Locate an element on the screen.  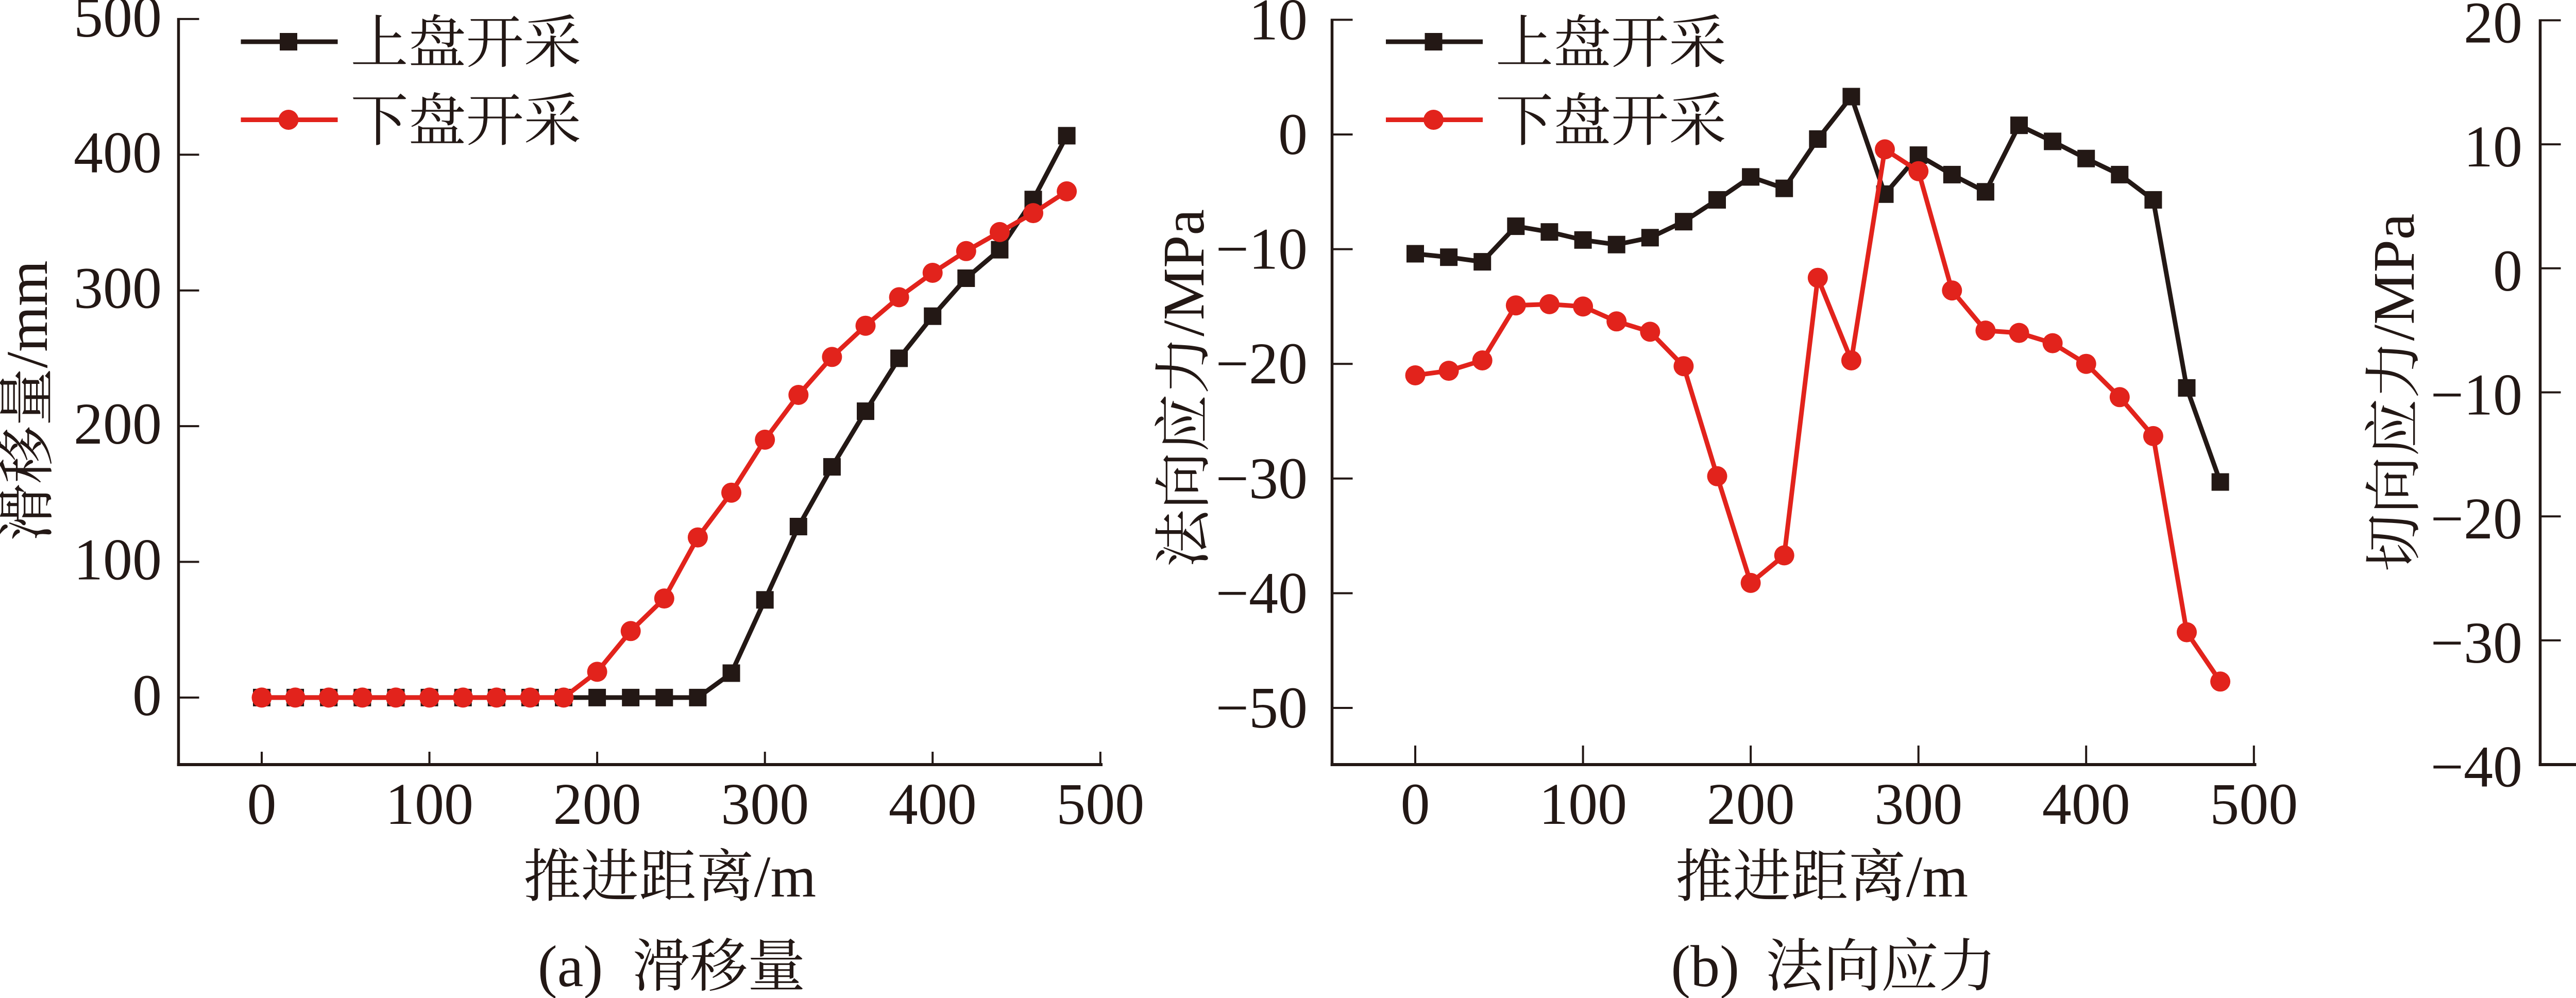
svg-text: (a) is located at coordinates (570, 966).